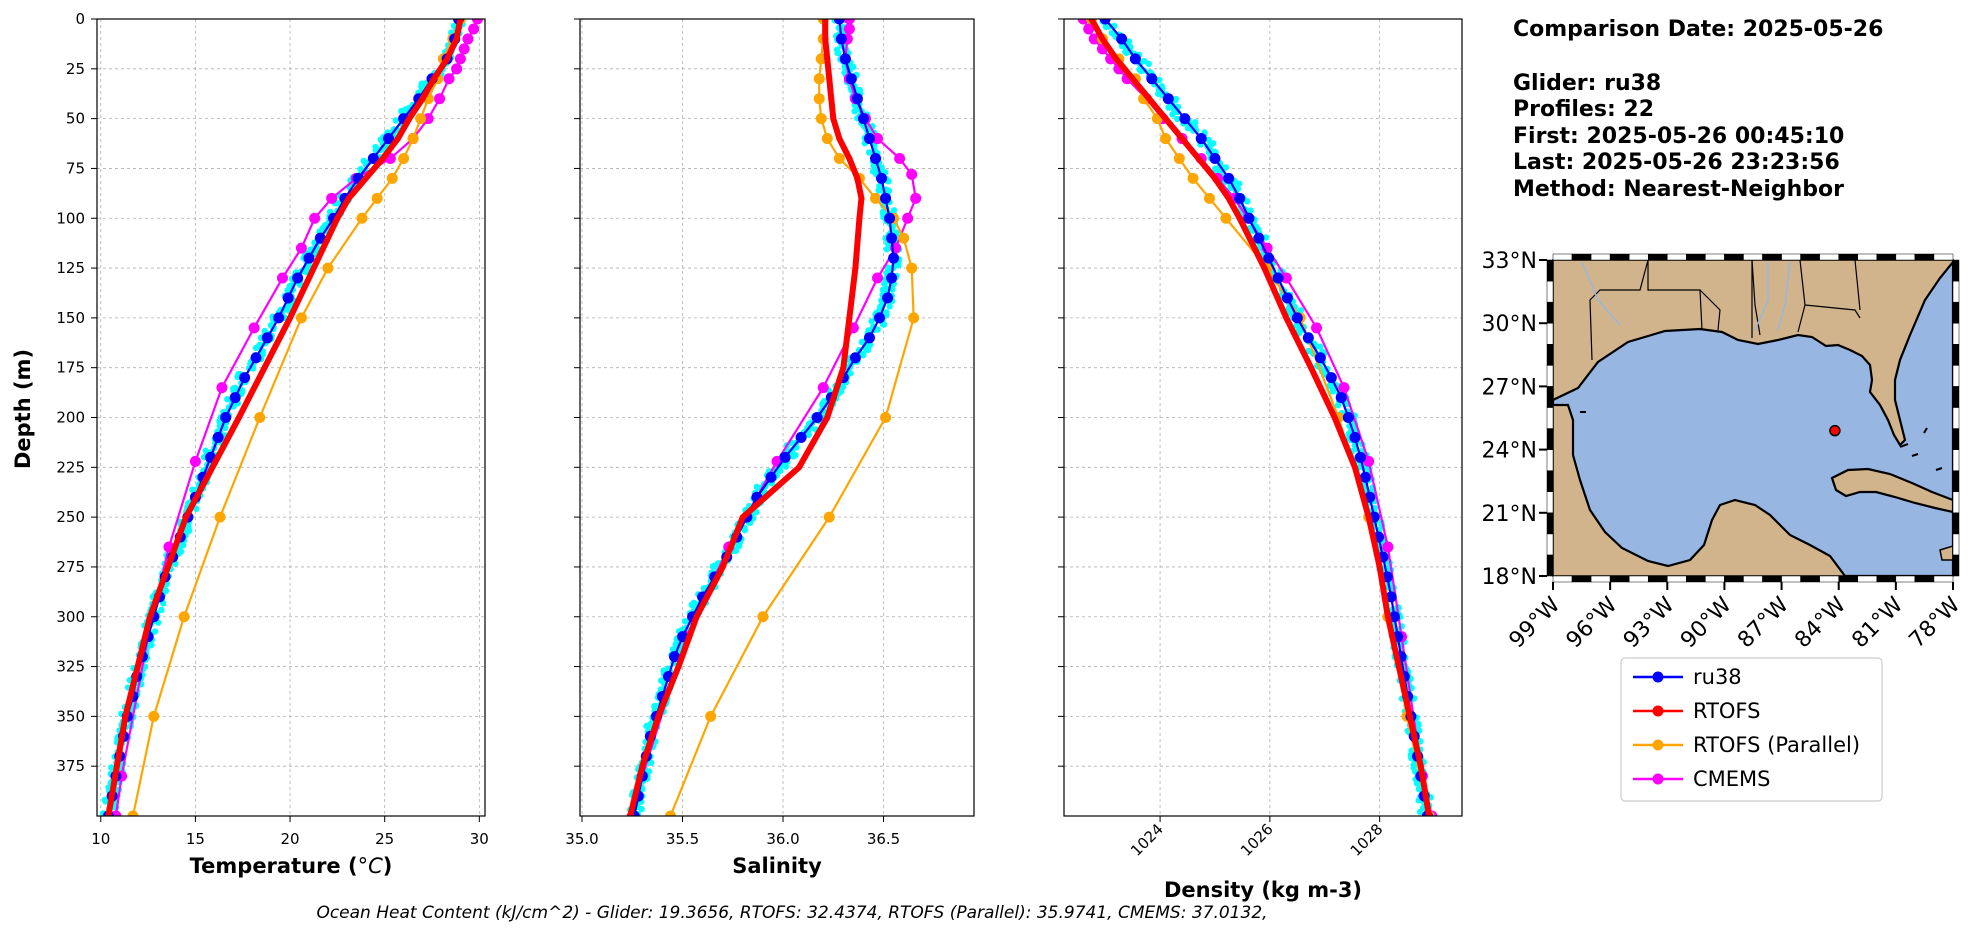 Image resolution: width=1987 pixels, height=934 pixels. What do you see at coordinates (70, 716) in the screenshot?
I see `y-tick-label: 350` at bounding box center [70, 716].